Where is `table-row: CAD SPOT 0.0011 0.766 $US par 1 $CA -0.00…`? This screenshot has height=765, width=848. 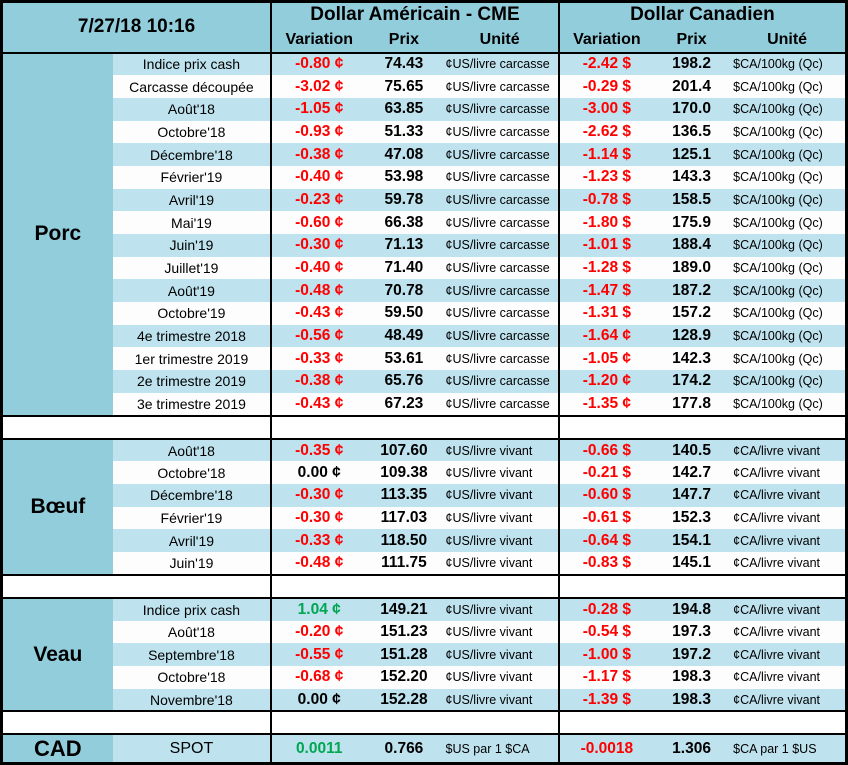
table-row: CAD SPOT 0.0011 0.766 $US par 1 $CA -0.00… is located at coordinates (424, 749).